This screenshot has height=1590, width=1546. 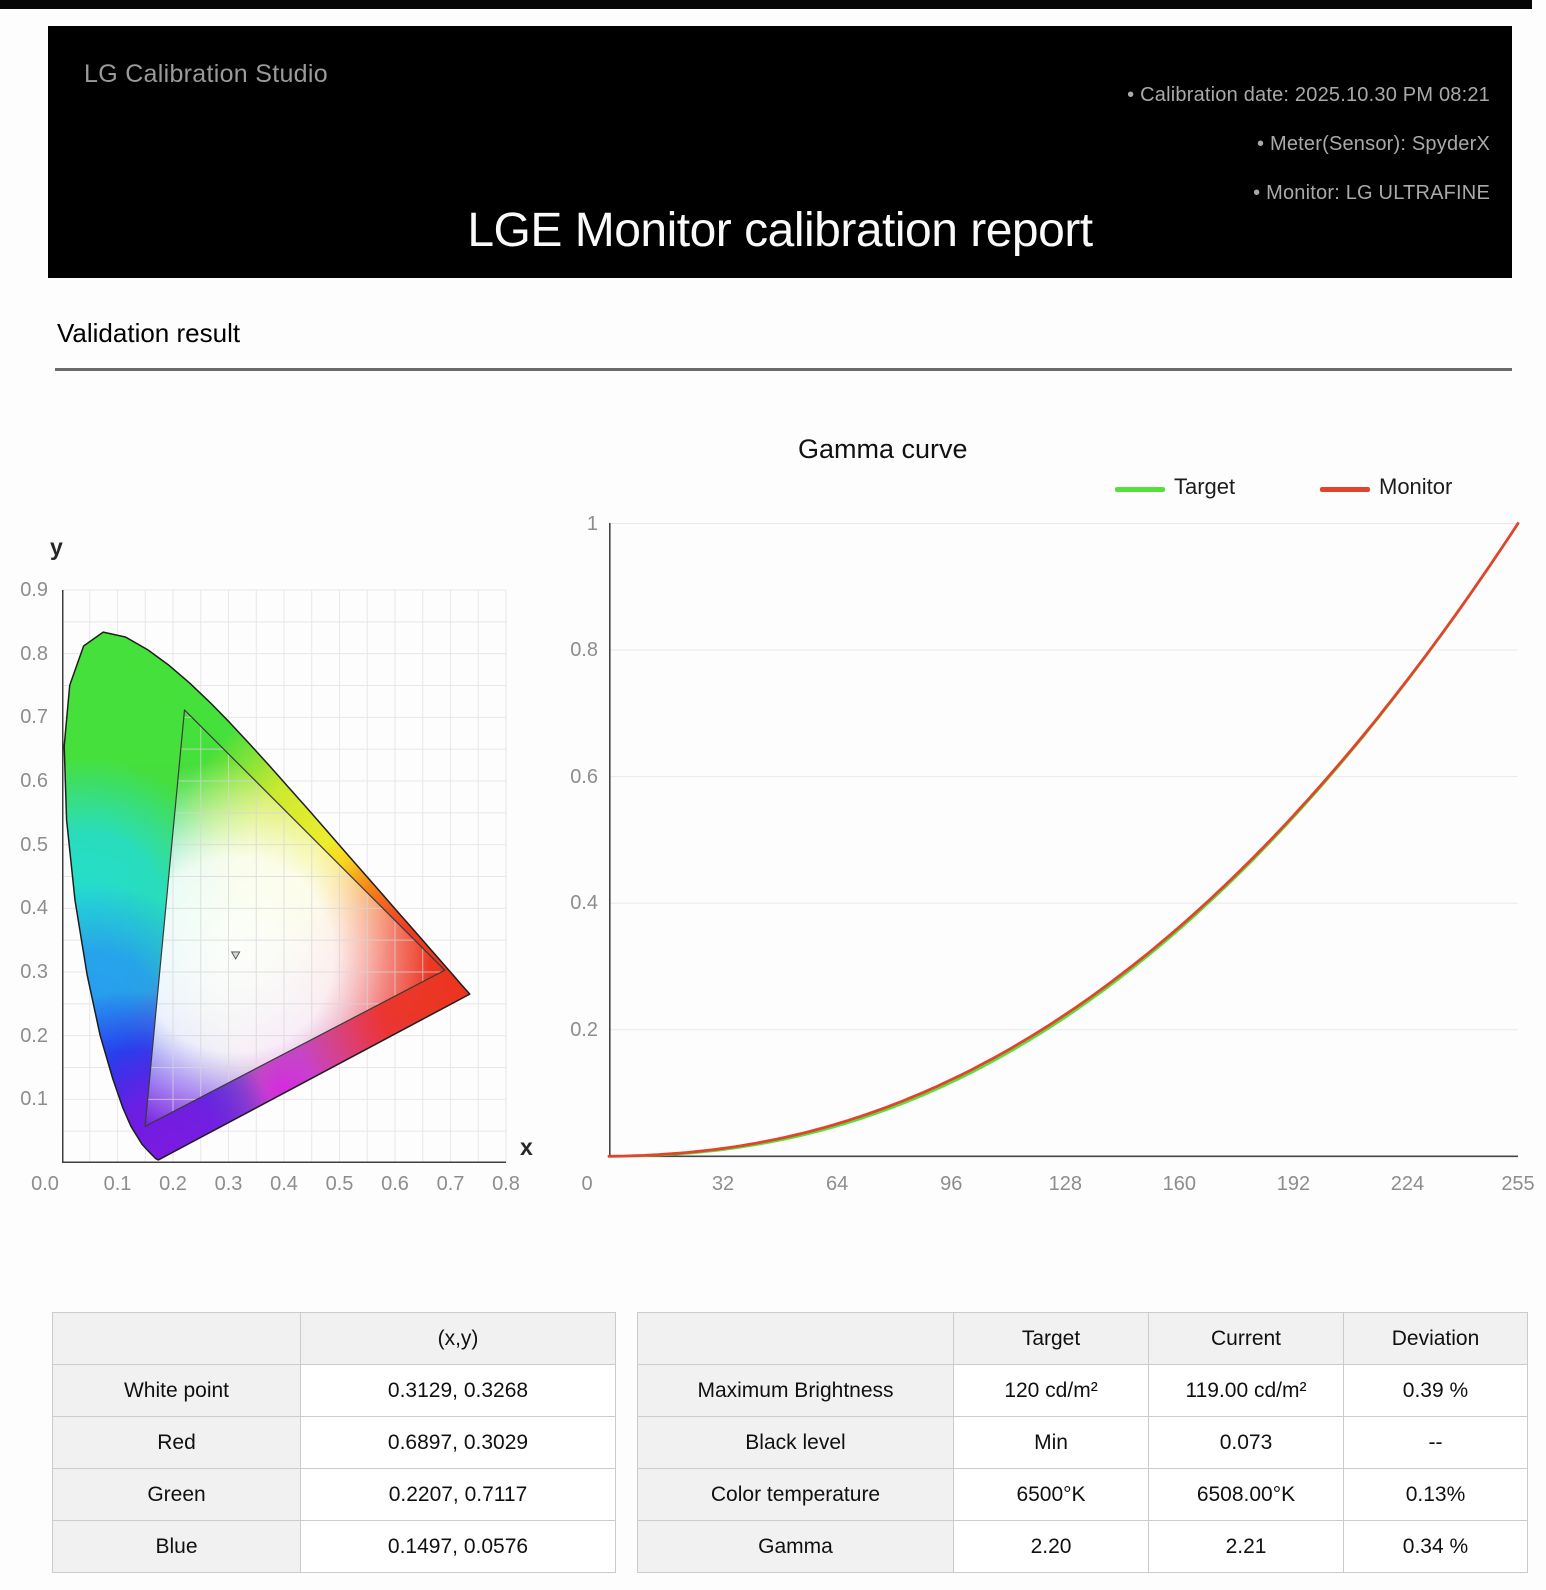 I want to click on cie-y-tick-label: 0.8, so click(x=34, y=653).